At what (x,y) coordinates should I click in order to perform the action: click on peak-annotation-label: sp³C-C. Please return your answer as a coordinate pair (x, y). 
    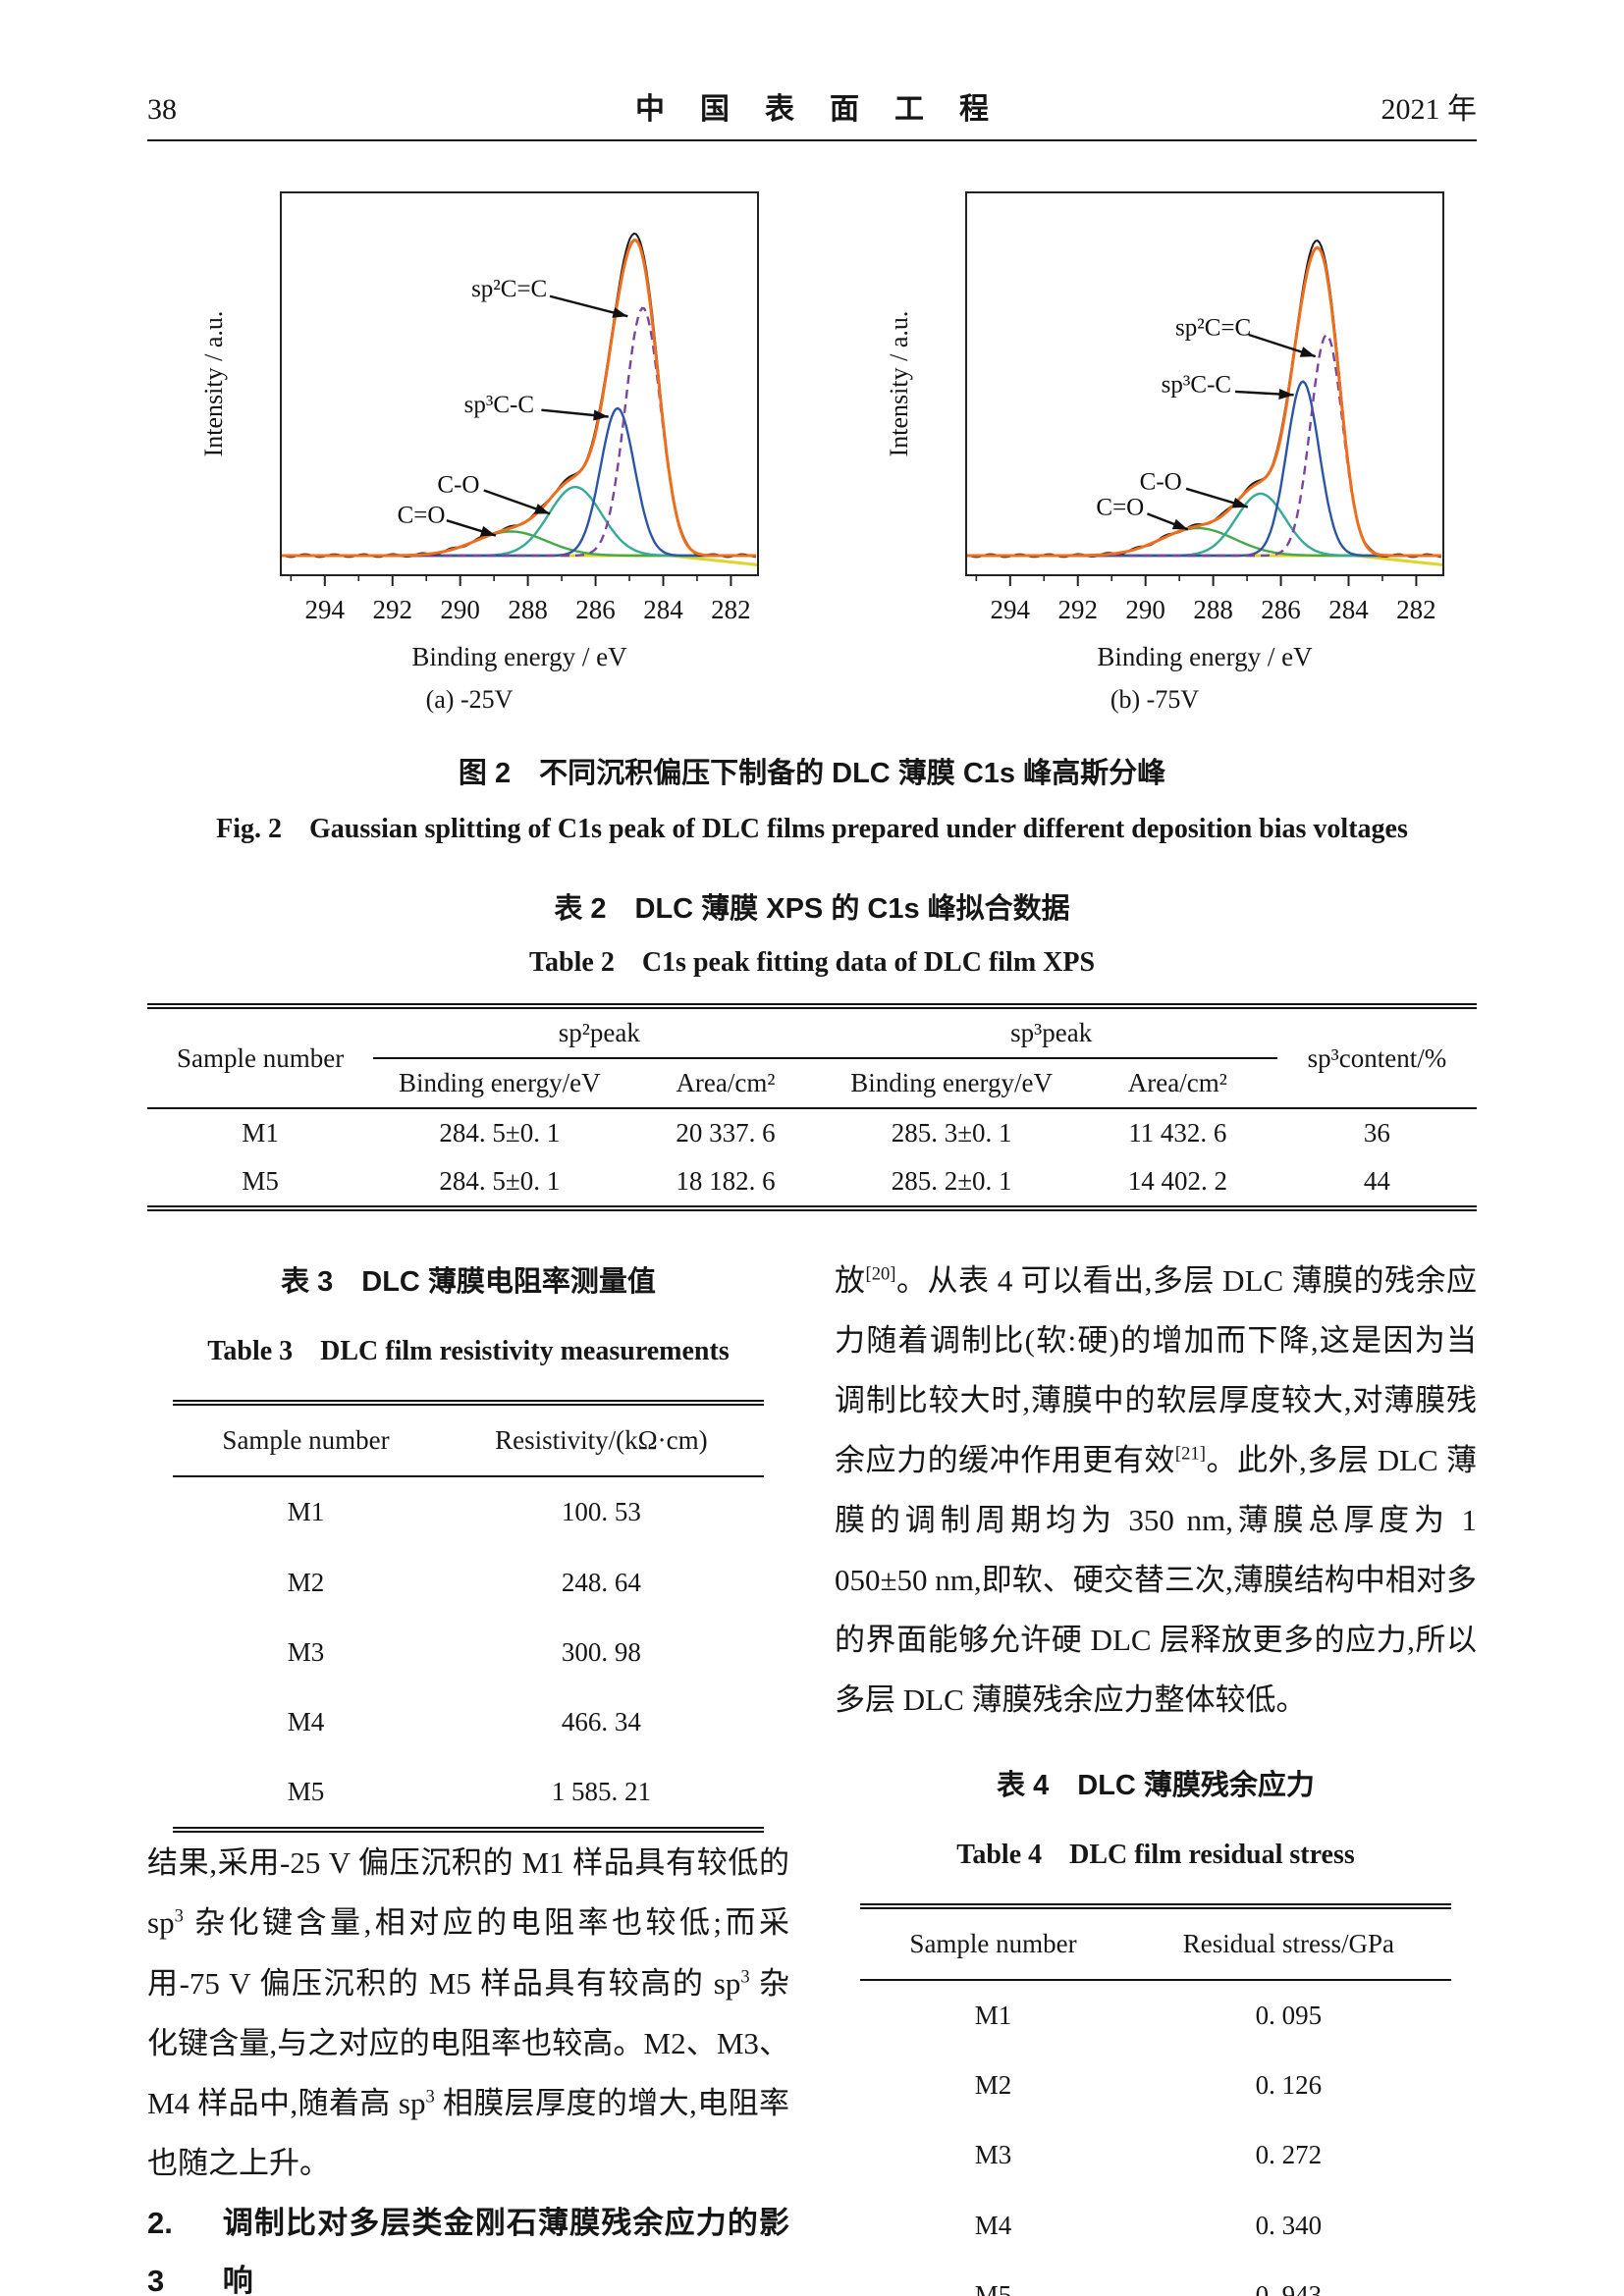
    Looking at the image, I should click on (499, 405).